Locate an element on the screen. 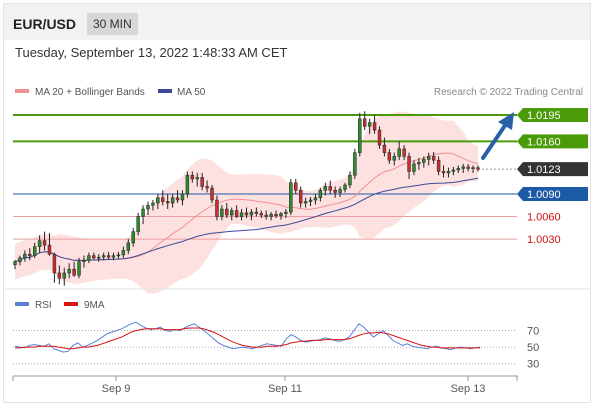  rsi-legend-swatch is located at coordinates (22, 304).